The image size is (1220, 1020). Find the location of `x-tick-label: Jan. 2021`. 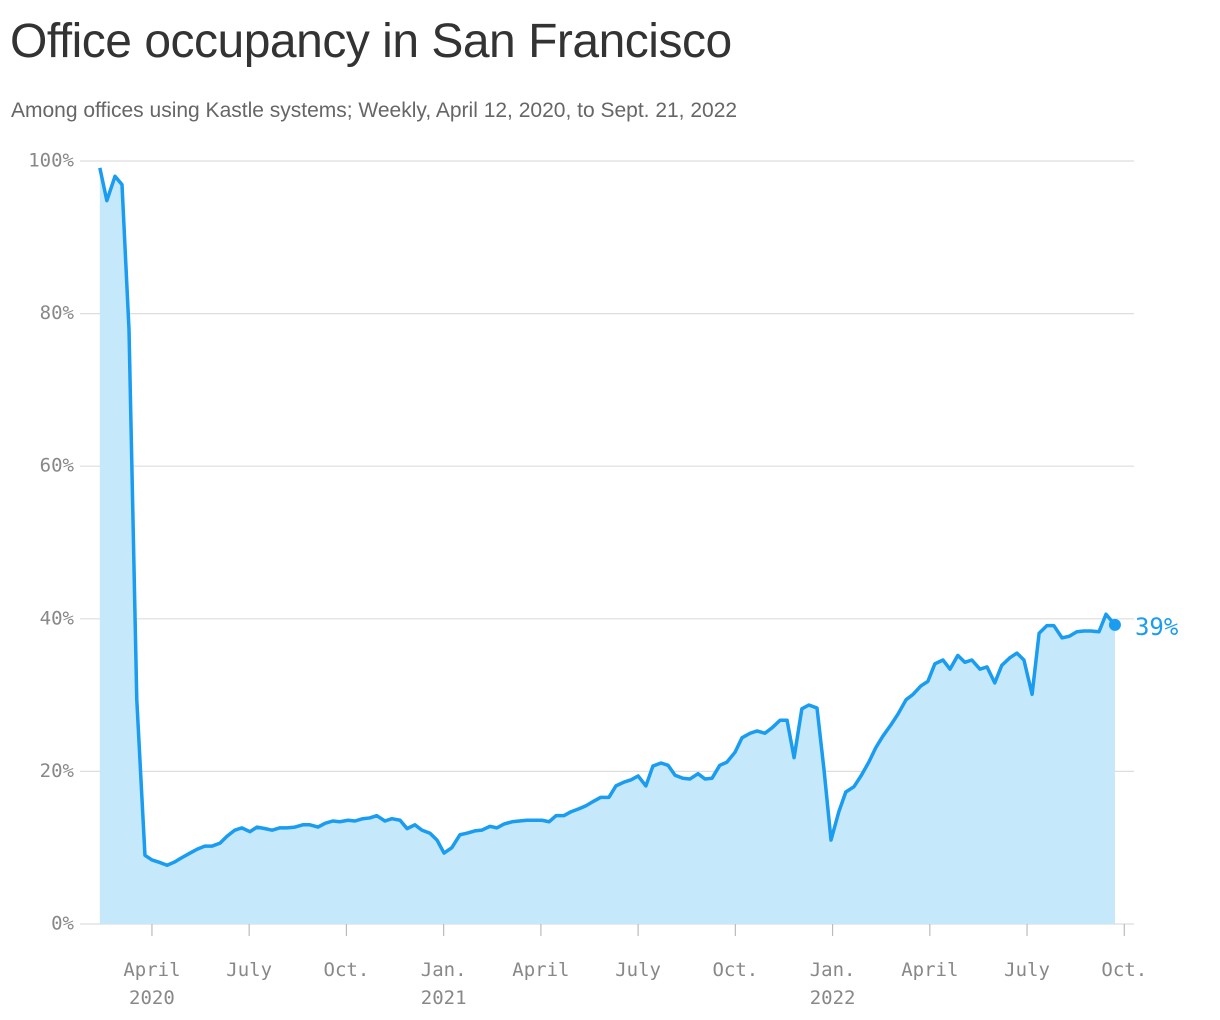

x-tick-label: Jan. 2021 is located at coordinates (443, 984).